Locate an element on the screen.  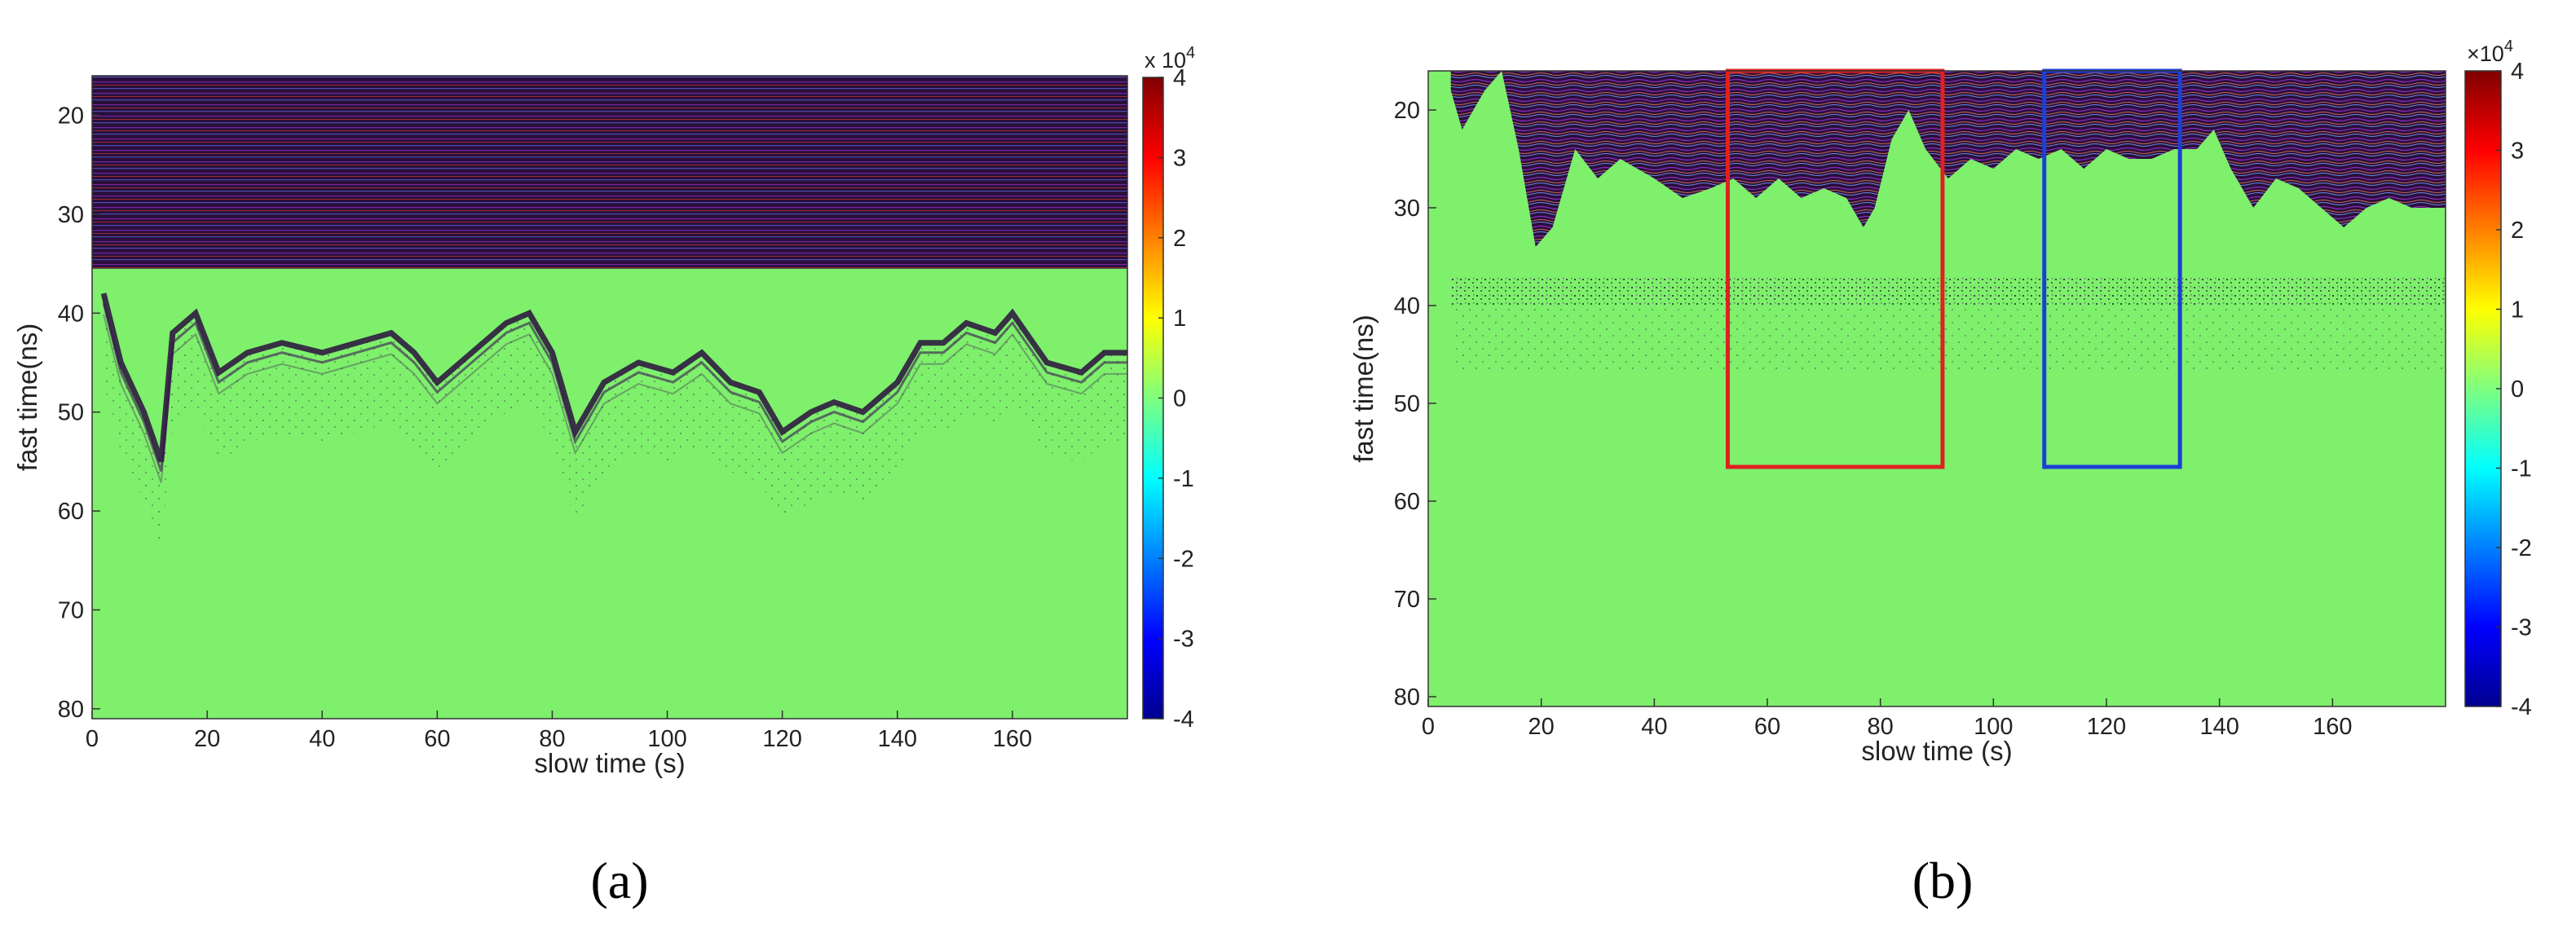
direct-wave-band is located at coordinates (609, 173).